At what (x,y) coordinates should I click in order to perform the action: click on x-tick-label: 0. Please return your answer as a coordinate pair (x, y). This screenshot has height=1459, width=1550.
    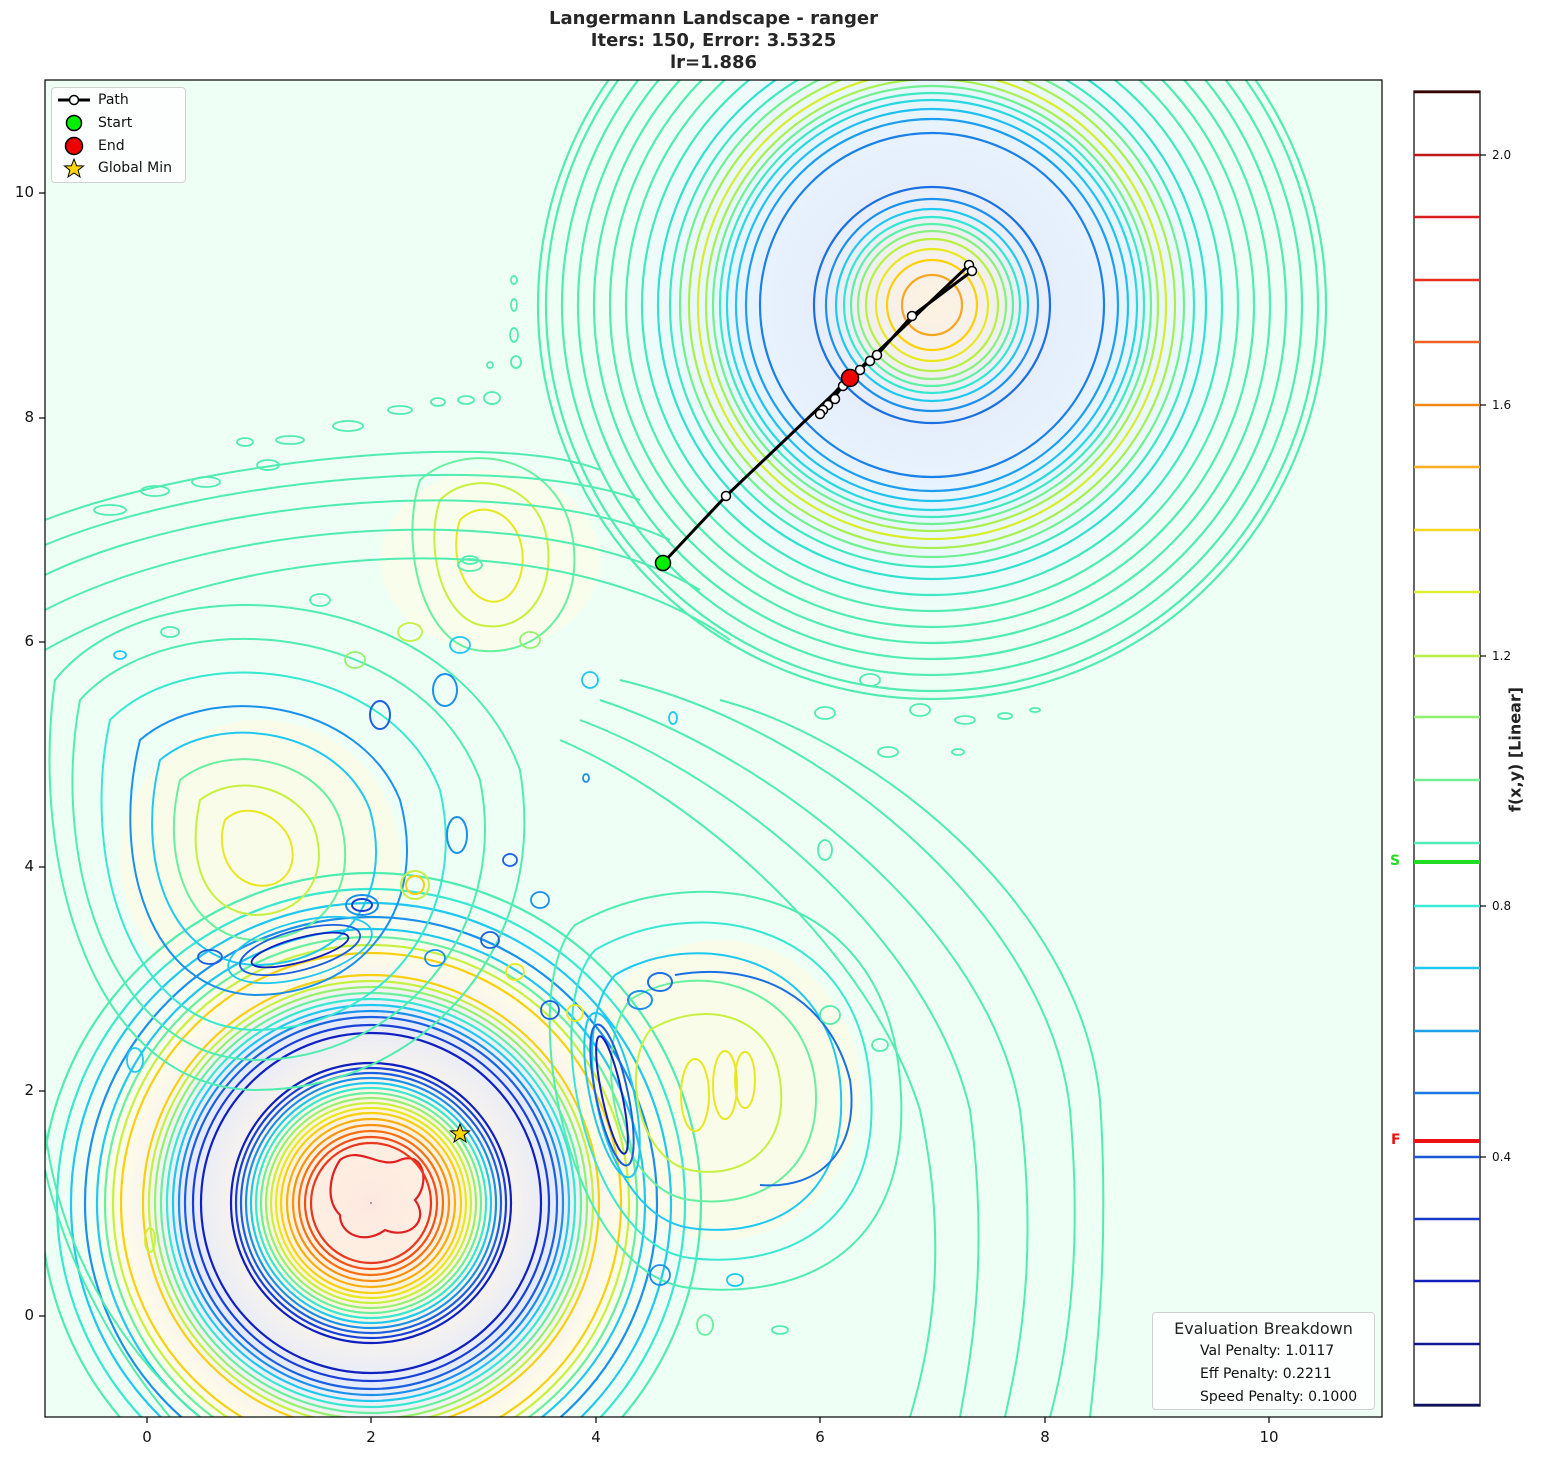
    Looking at the image, I should click on (147, 1437).